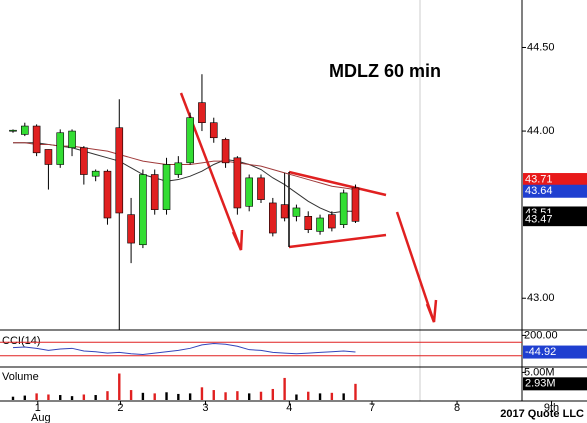  Describe the element at coordinates (541, 335) in the screenshot. I see `y-tick-label: 200.00` at that location.